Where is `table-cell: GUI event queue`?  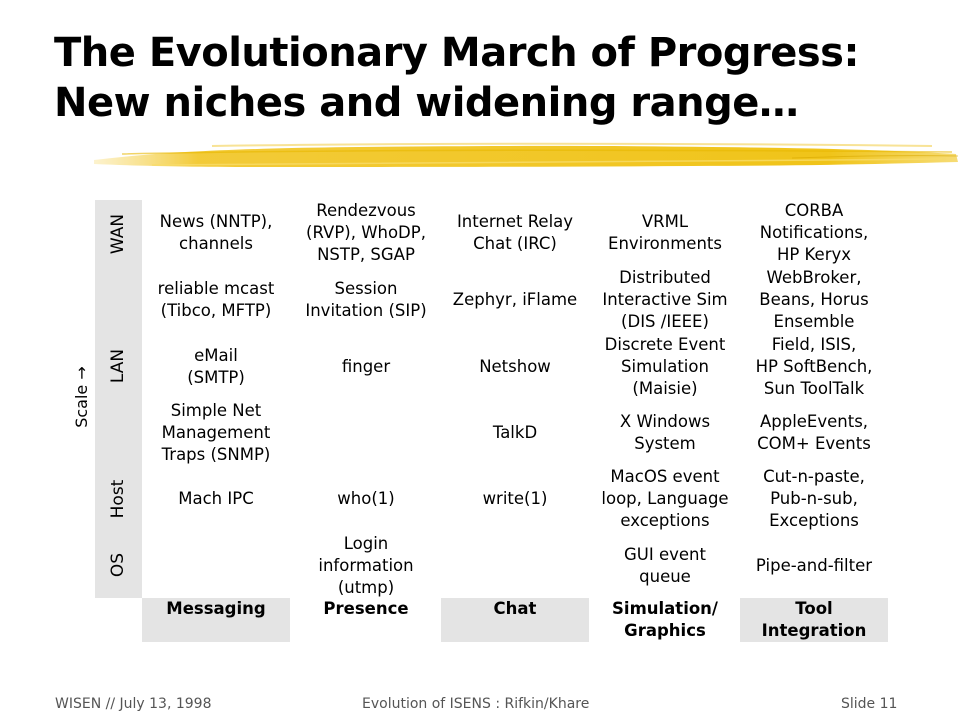
table-cell: GUI event queue is located at coordinates (665, 565).